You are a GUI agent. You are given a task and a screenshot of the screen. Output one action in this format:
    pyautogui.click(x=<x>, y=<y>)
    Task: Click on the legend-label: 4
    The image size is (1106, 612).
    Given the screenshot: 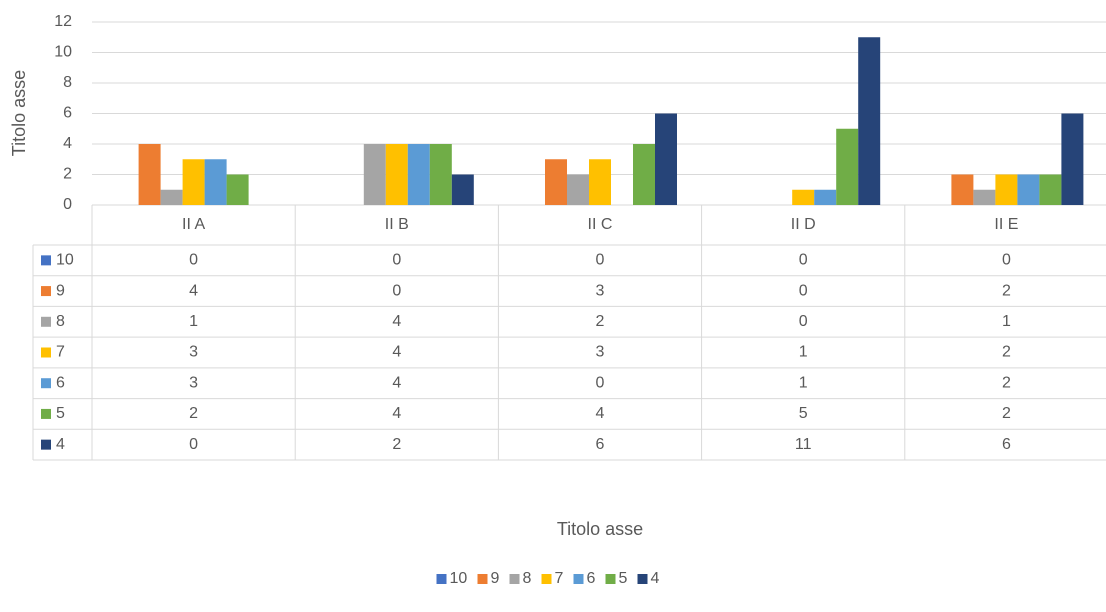 What is the action you would take?
    pyautogui.click(x=655, y=578)
    